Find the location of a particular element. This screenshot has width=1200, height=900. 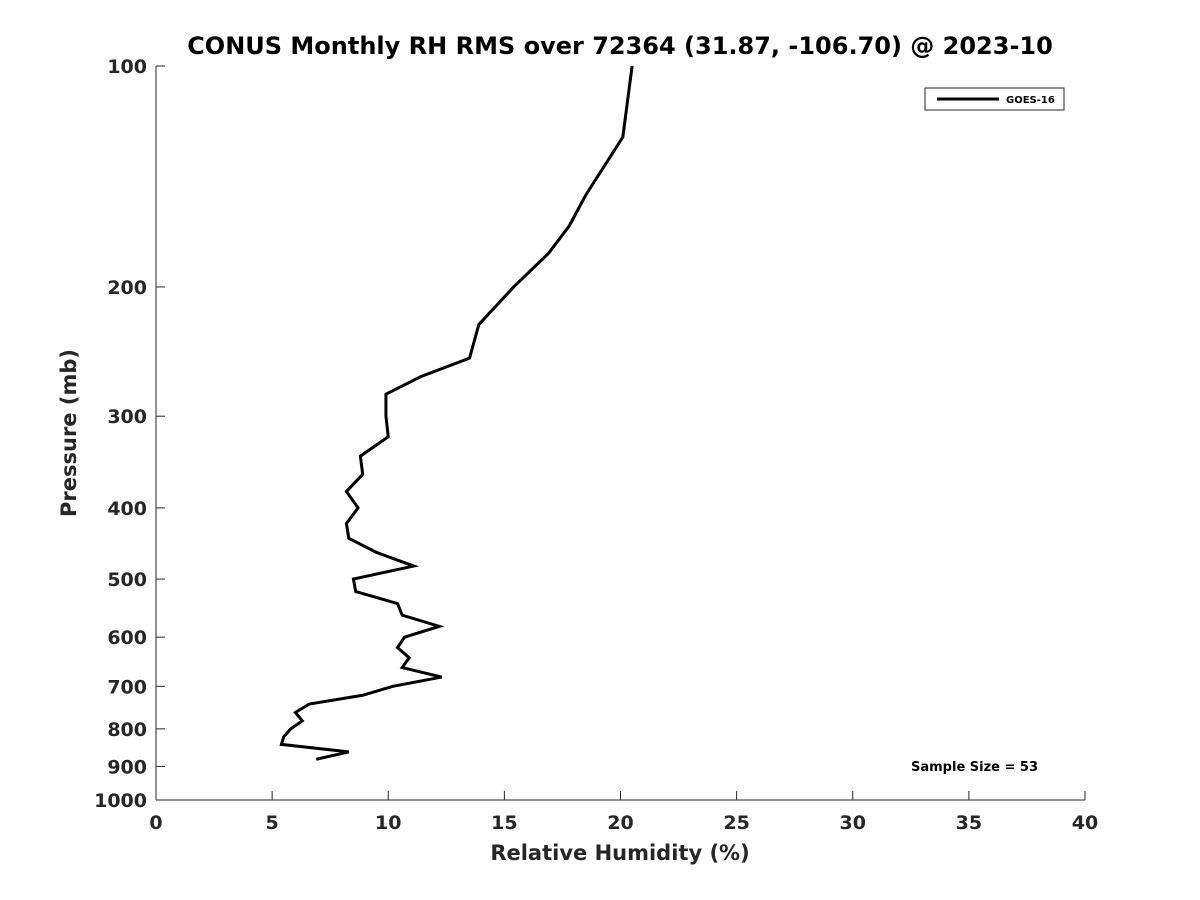

x-tick-label: 35 is located at coordinates (969, 823).